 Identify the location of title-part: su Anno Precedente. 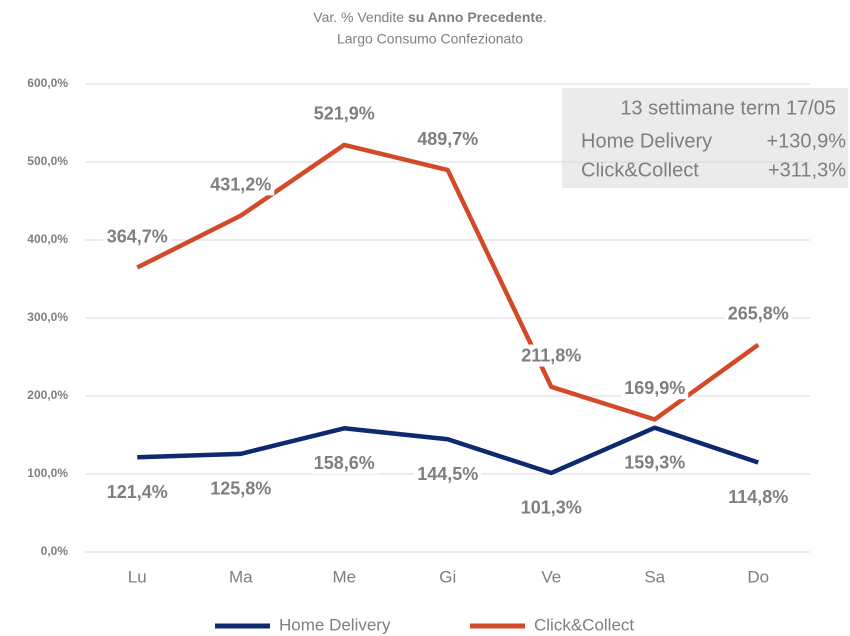
(475, 17).